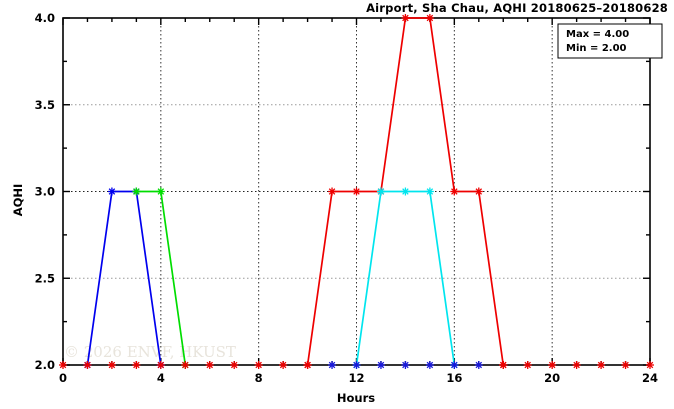  What do you see at coordinates (259, 378) in the screenshot?
I see `x-tick-label: 8` at bounding box center [259, 378].